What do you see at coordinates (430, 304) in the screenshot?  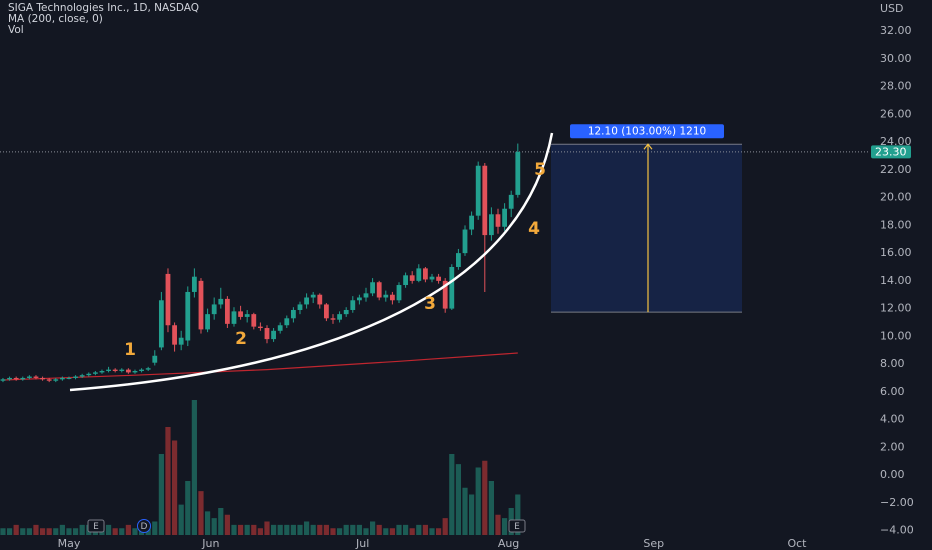 I see `wave-label: 3` at bounding box center [430, 304].